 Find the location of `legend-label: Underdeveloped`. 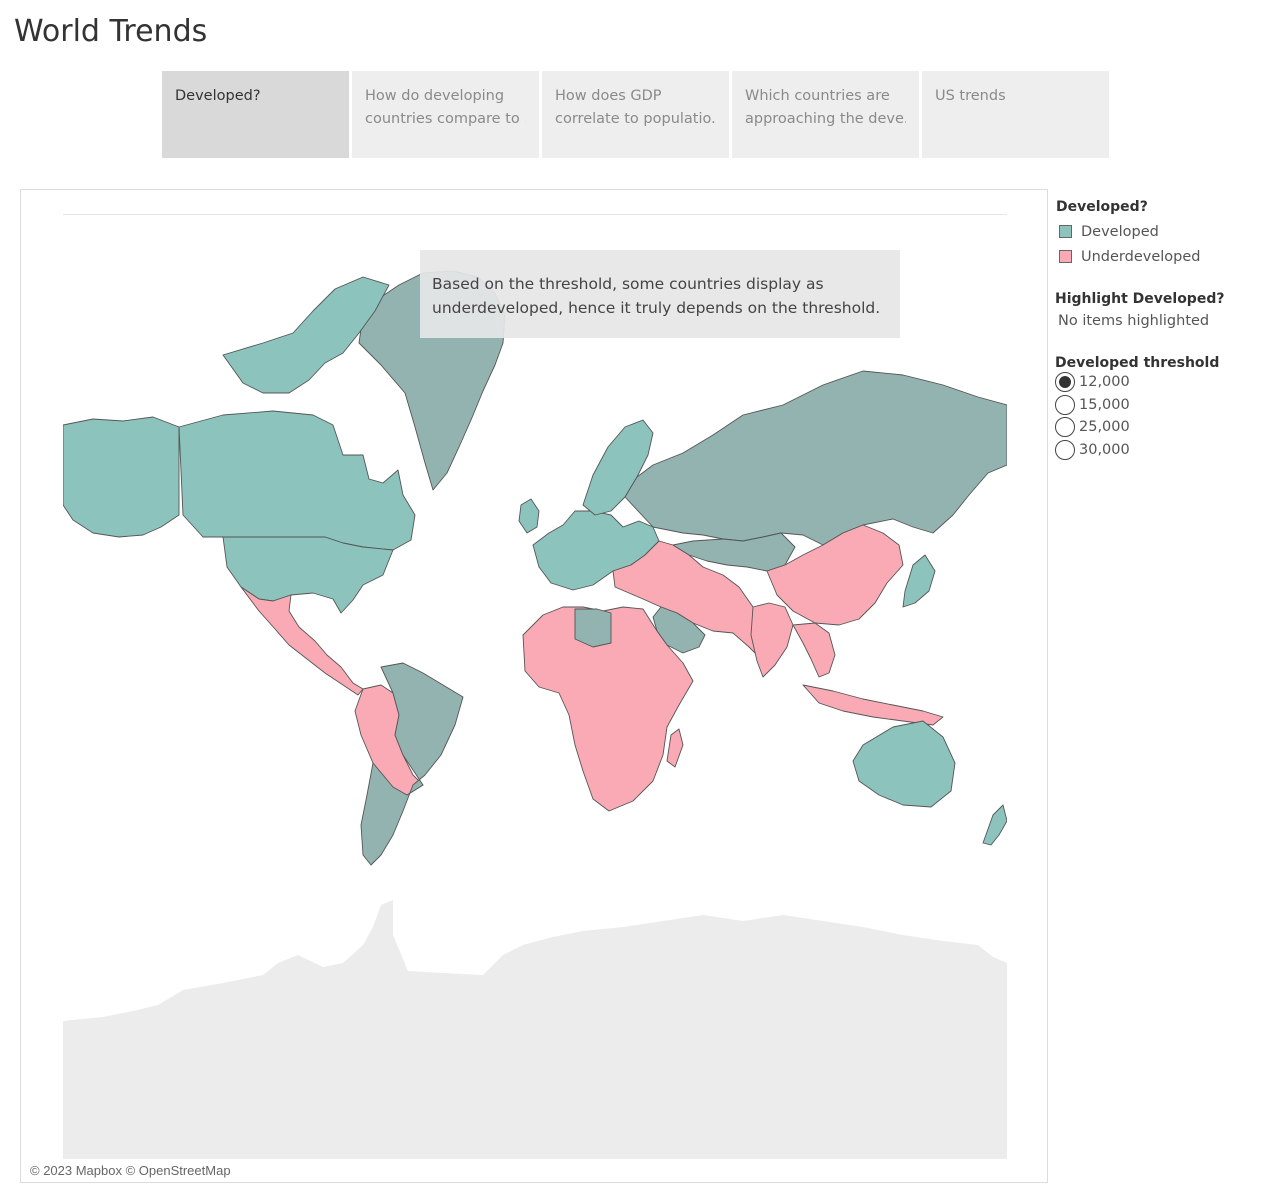

legend-label: Underdeveloped is located at coordinates (1141, 256).